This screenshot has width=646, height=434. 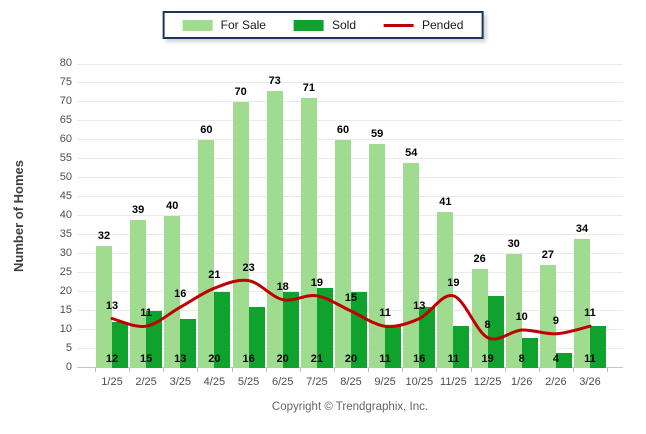 What do you see at coordinates (487, 382) in the screenshot?
I see `x-tick-label-12/25: 12/25` at bounding box center [487, 382].